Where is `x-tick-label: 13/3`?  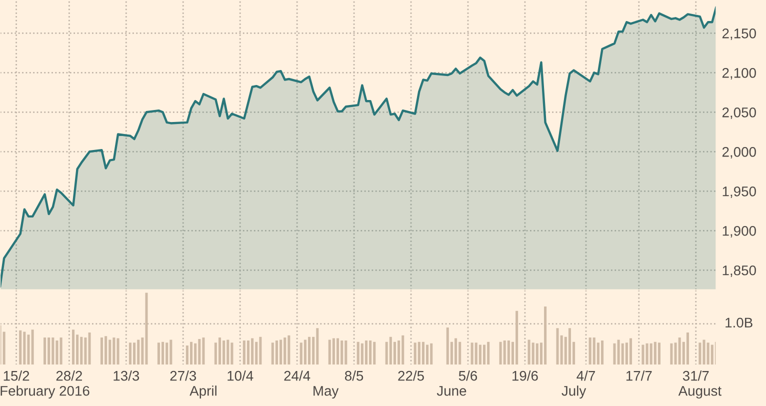 x-tick-label: 13/3 is located at coordinates (127, 375).